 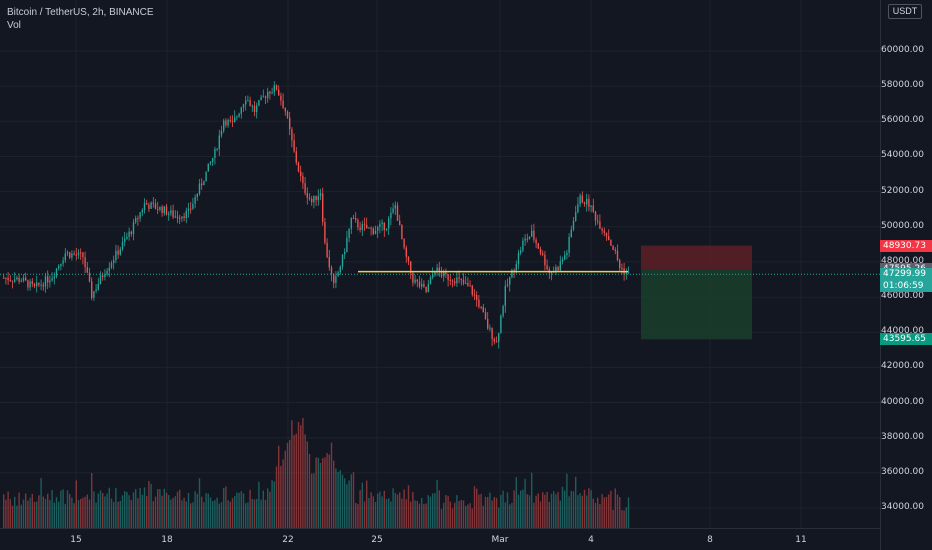 What do you see at coordinates (80, 12) in the screenshot?
I see `symbol-title: Bitcoin / TetherUS, 2h, BINANCE` at bounding box center [80, 12].